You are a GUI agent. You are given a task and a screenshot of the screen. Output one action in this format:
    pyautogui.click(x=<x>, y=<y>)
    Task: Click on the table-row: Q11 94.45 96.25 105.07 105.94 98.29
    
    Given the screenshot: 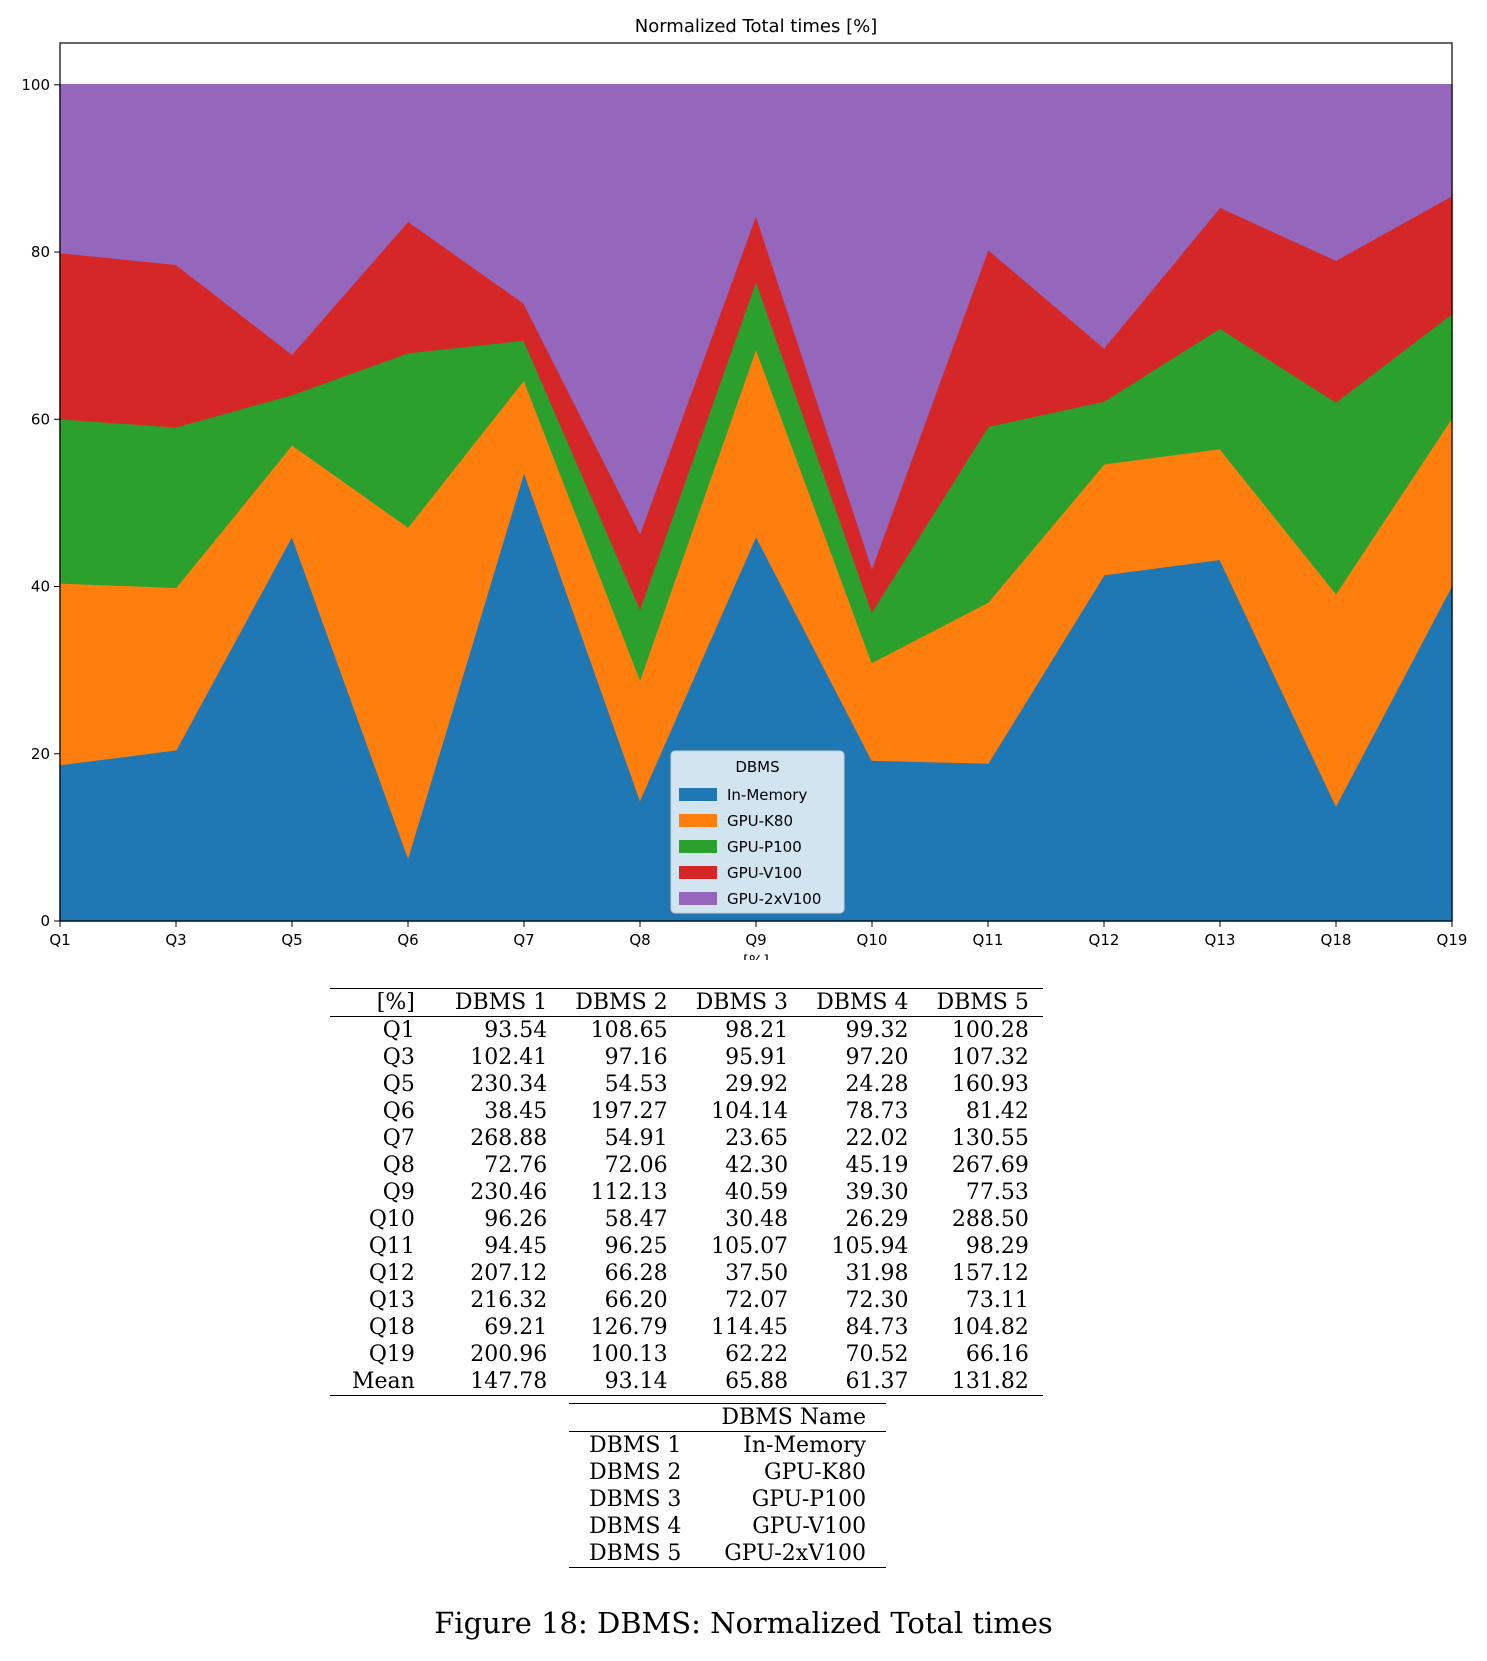 What is the action you would take?
    pyautogui.click(x=686, y=1246)
    